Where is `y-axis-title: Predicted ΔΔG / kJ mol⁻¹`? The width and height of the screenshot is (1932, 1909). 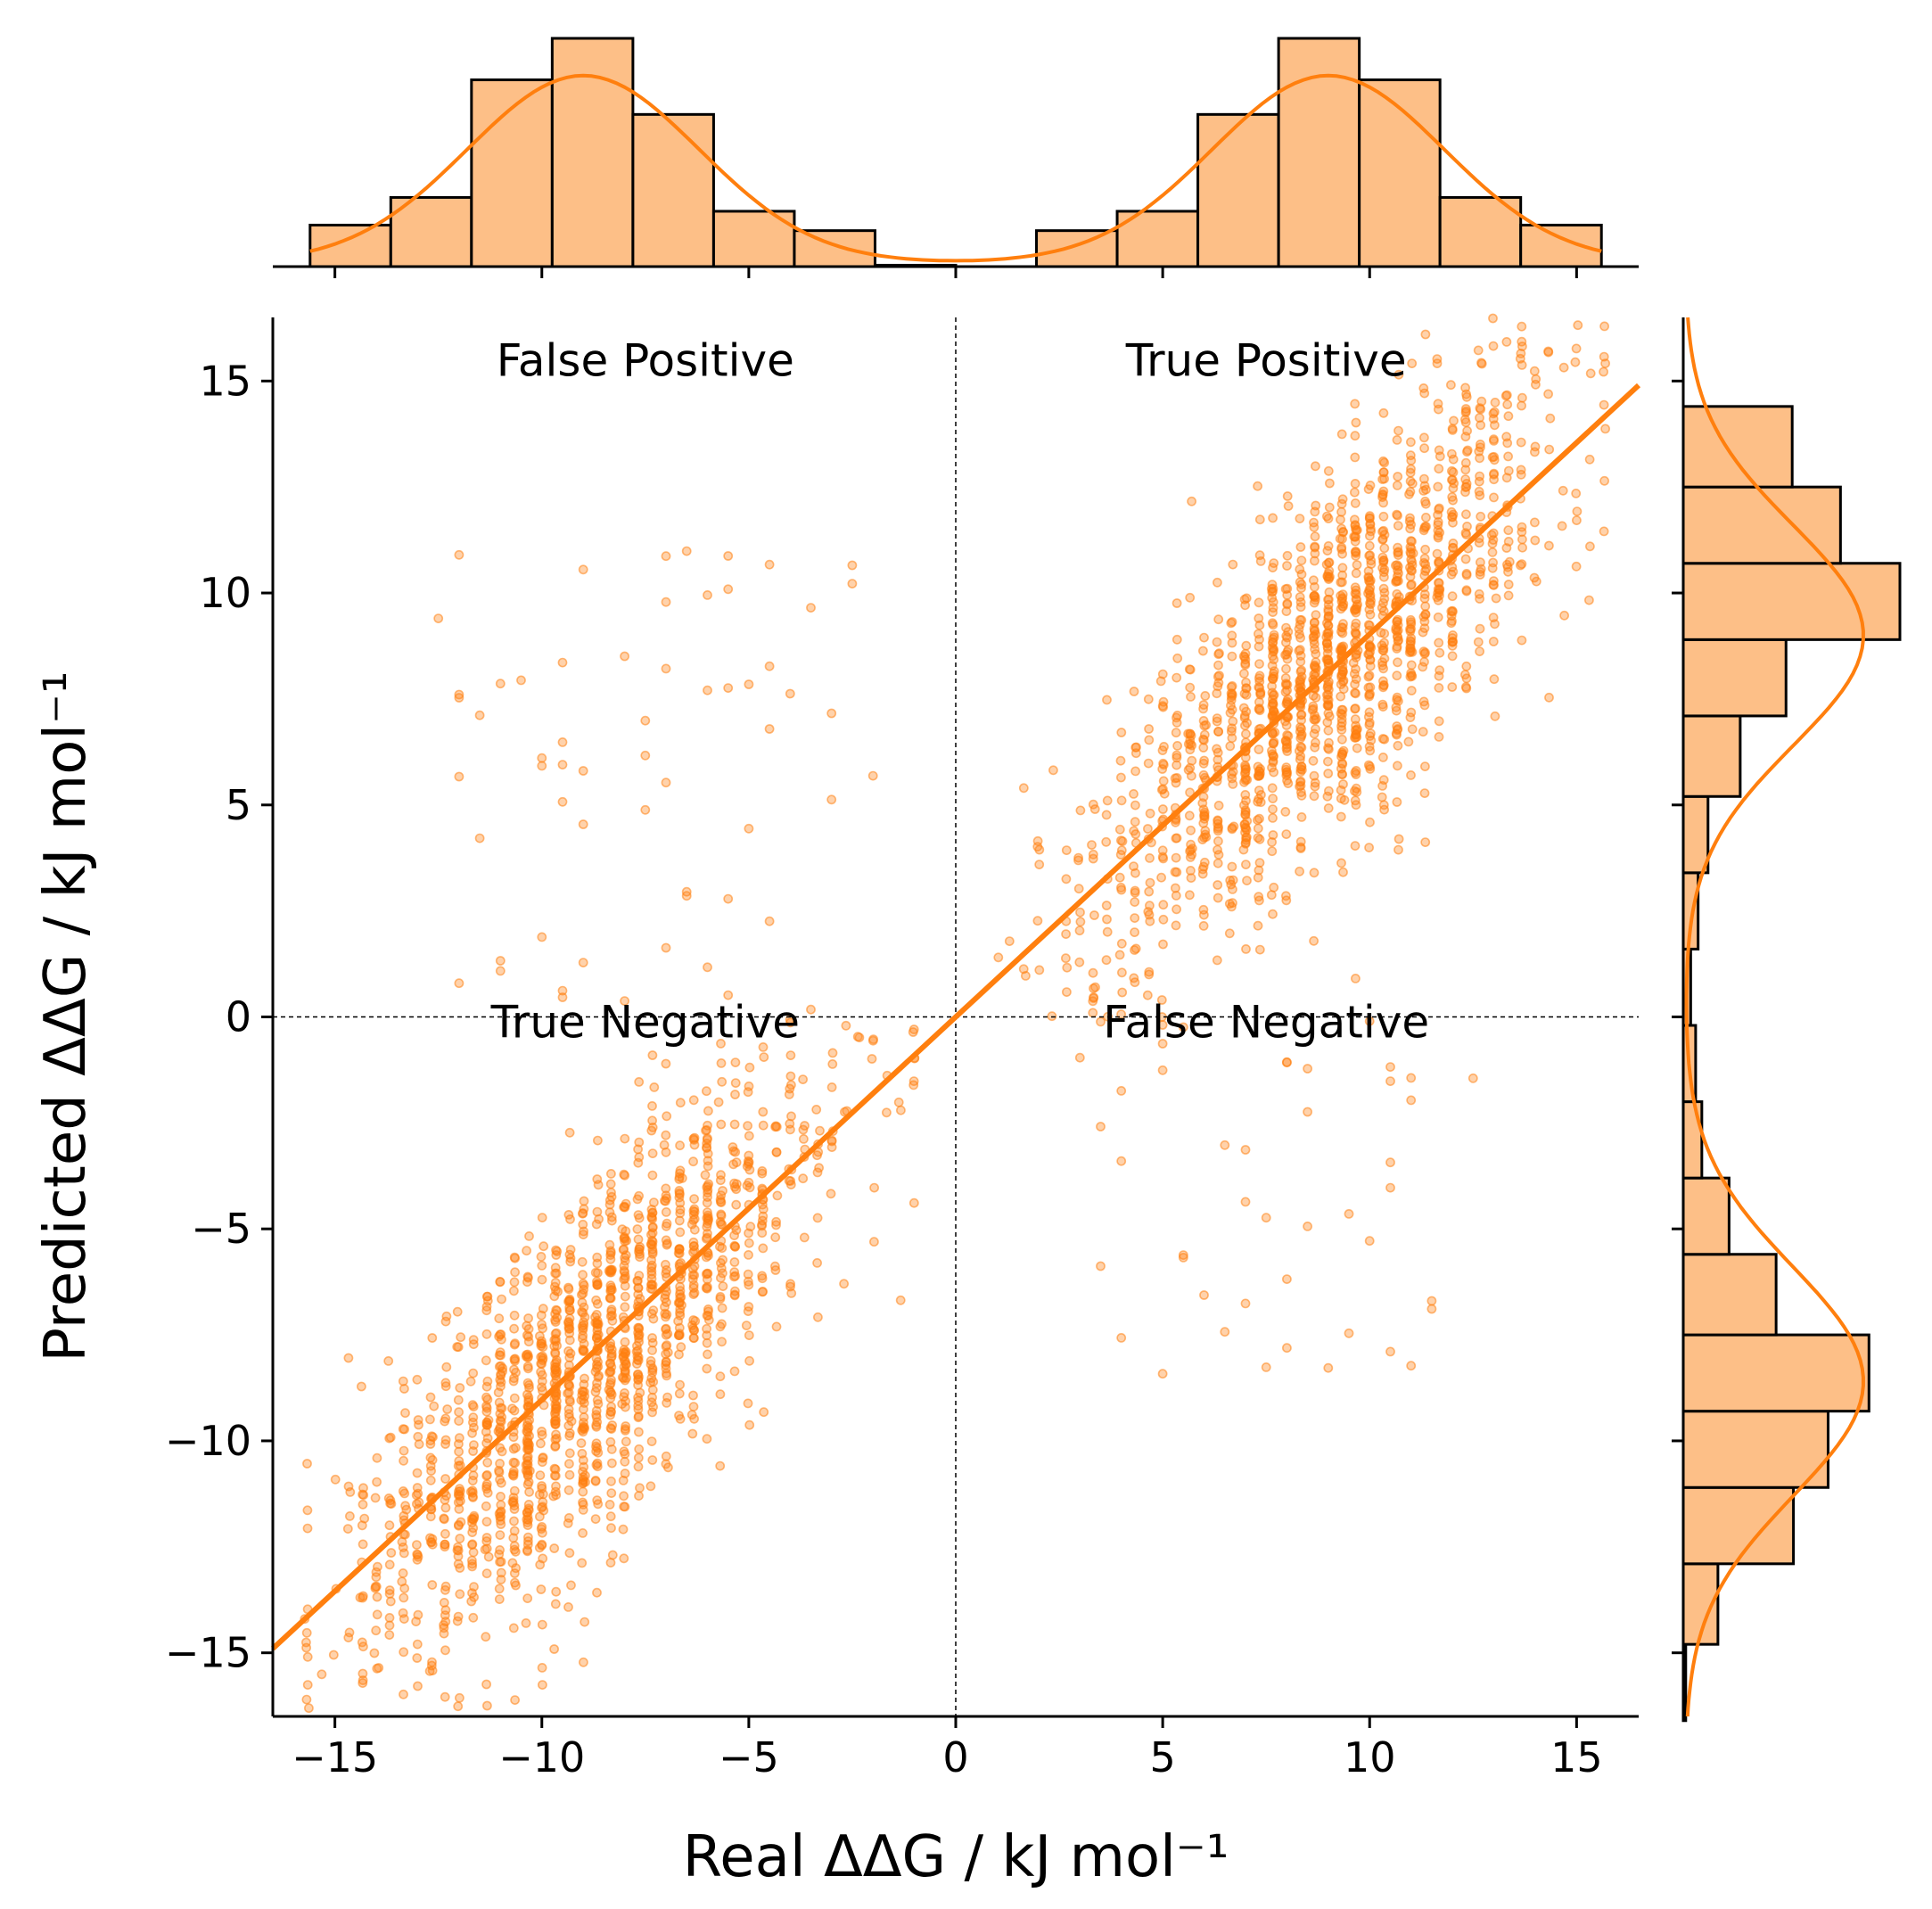 y-axis-title: Predicted ΔΔG / kJ mol⁻¹ is located at coordinates (66, 1017).